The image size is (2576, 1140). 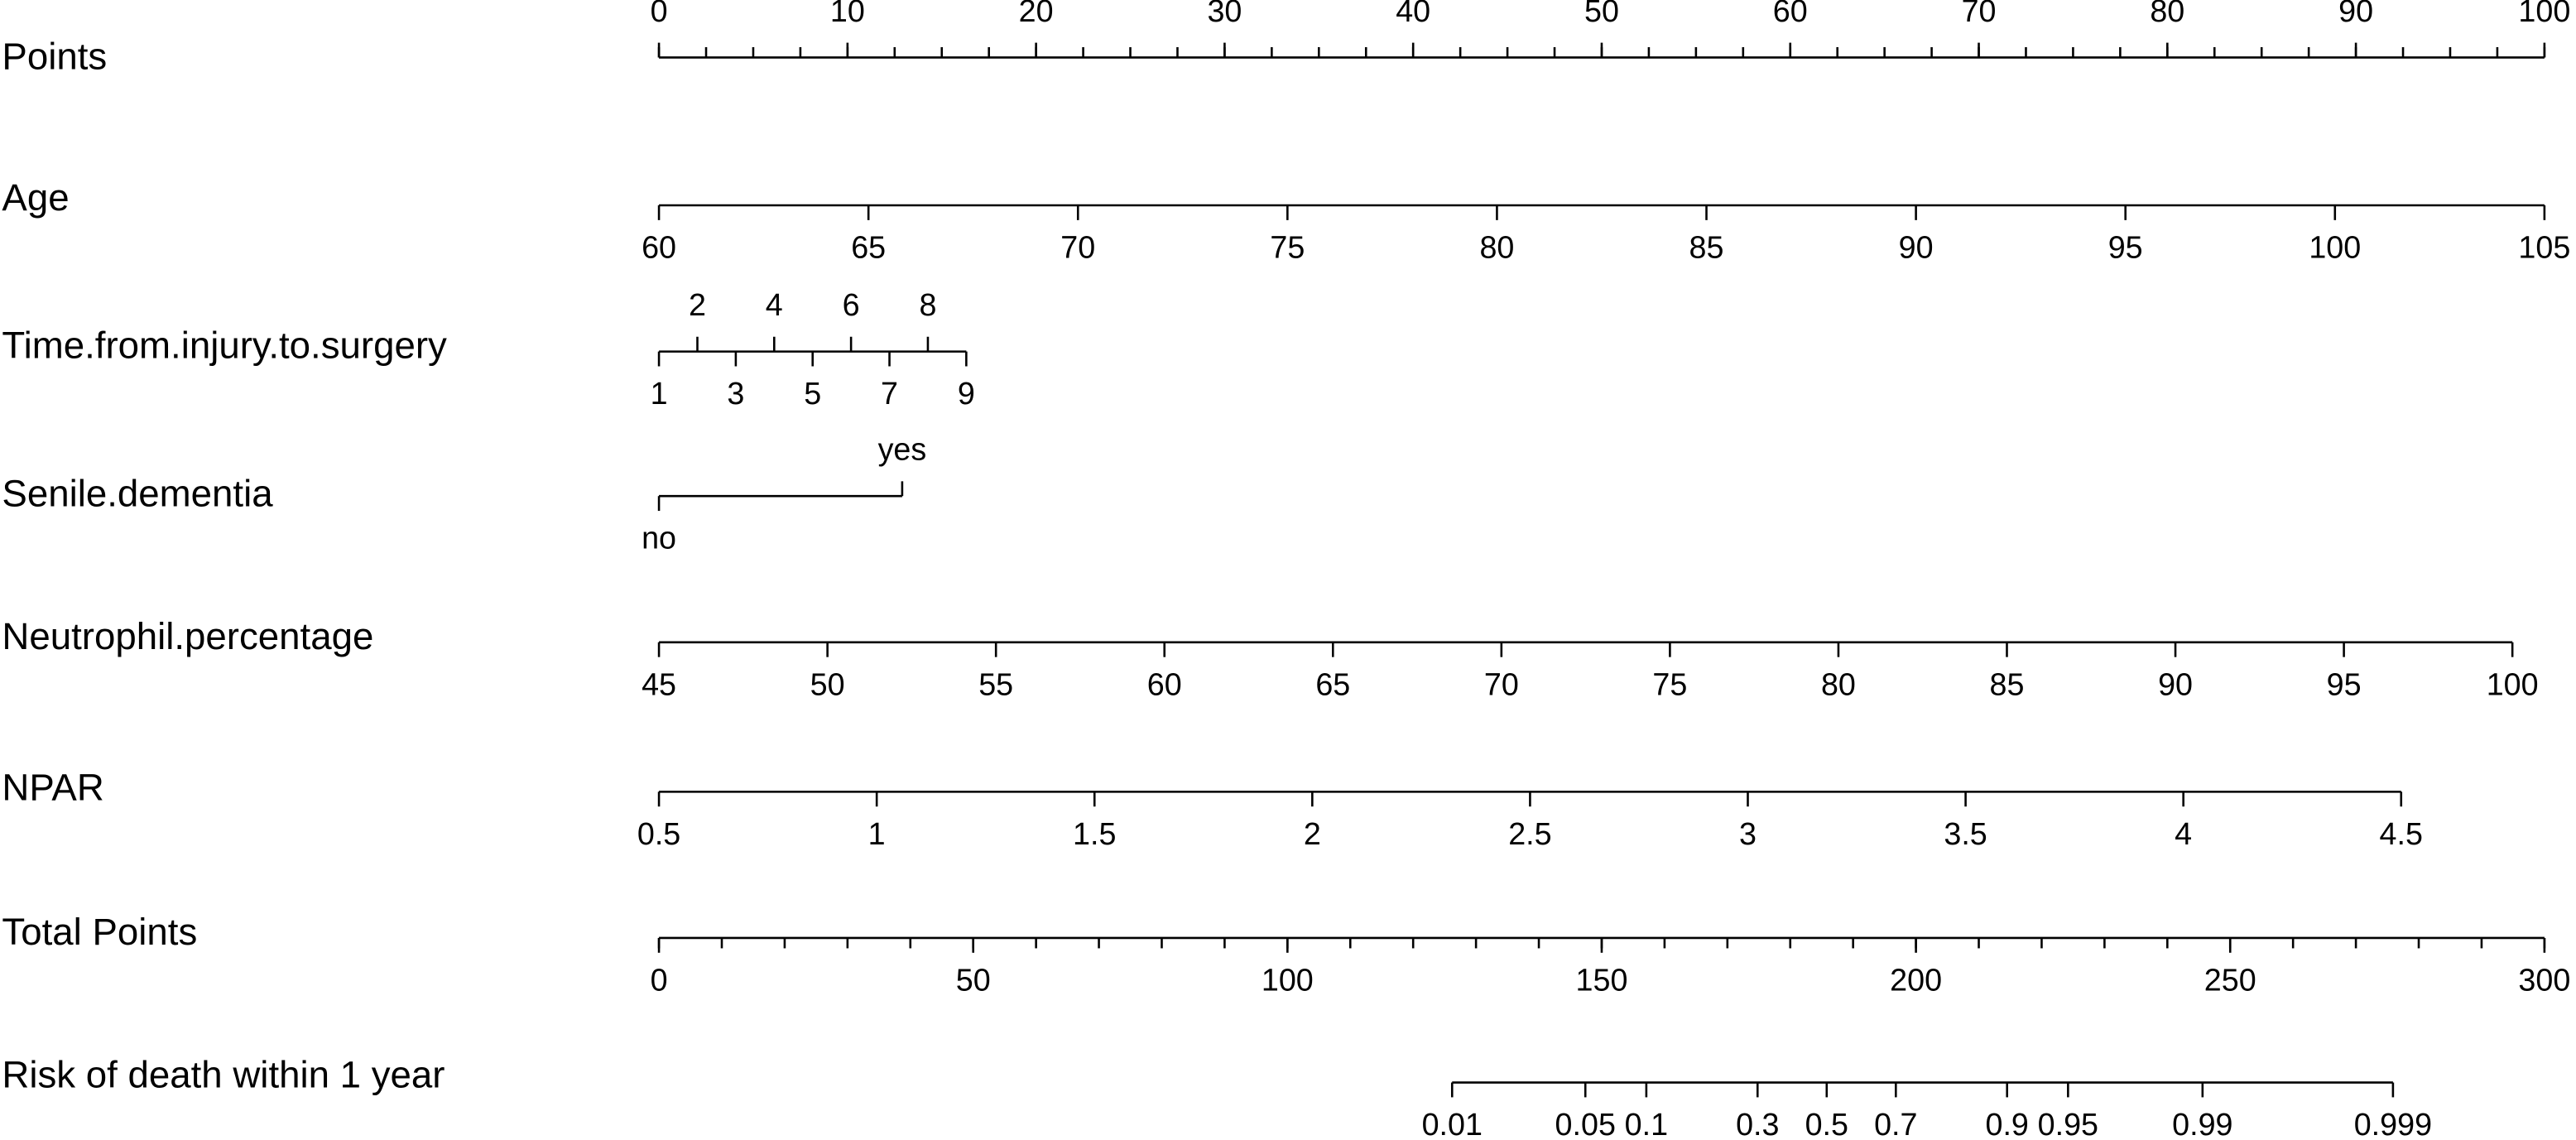 What do you see at coordinates (1916, 980) in the screenshot?
I see `tick-label: 200` at bounding box center [1916, 980].